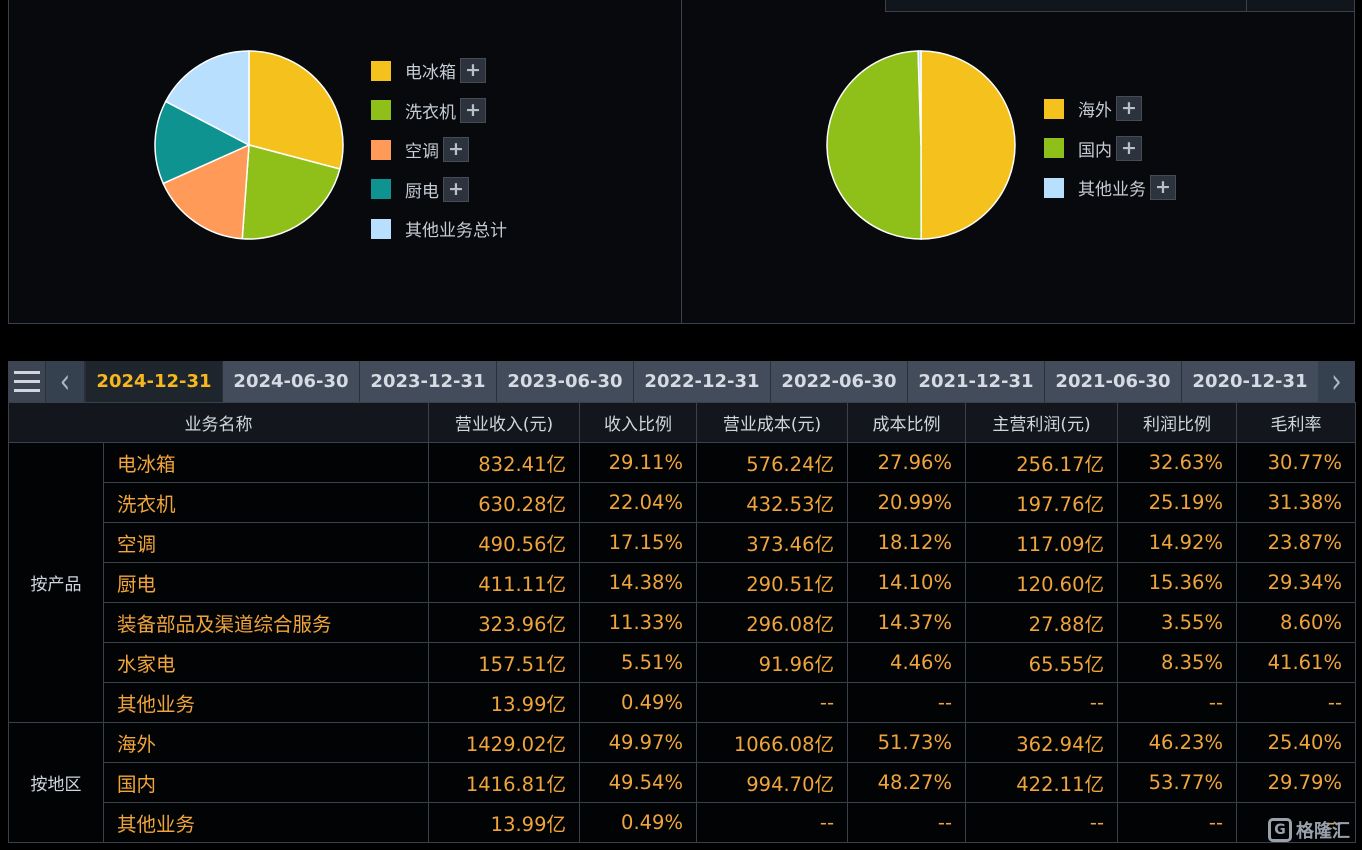  Describe the element at coordinates (56, 782) in the screenshot. I see `group-label: 按地区` at that location.